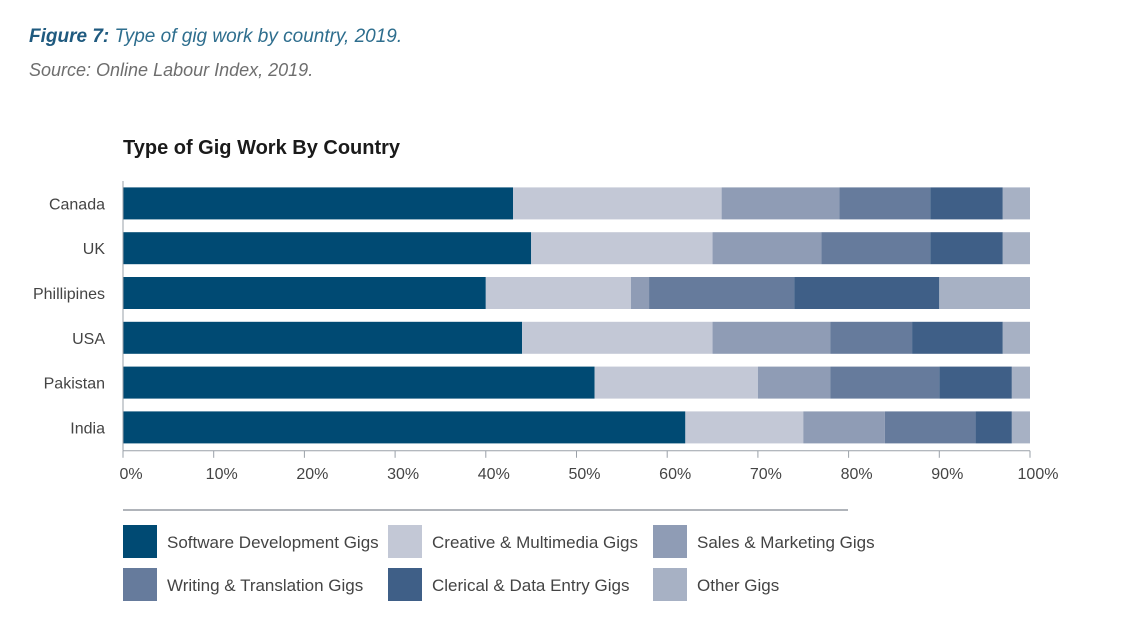 The image size is (1144, 642). Describe the element at coordinates (258, 36) in the screenshot. I see `figure-caption-text: Type of gig work by country, 2019.` at that location.